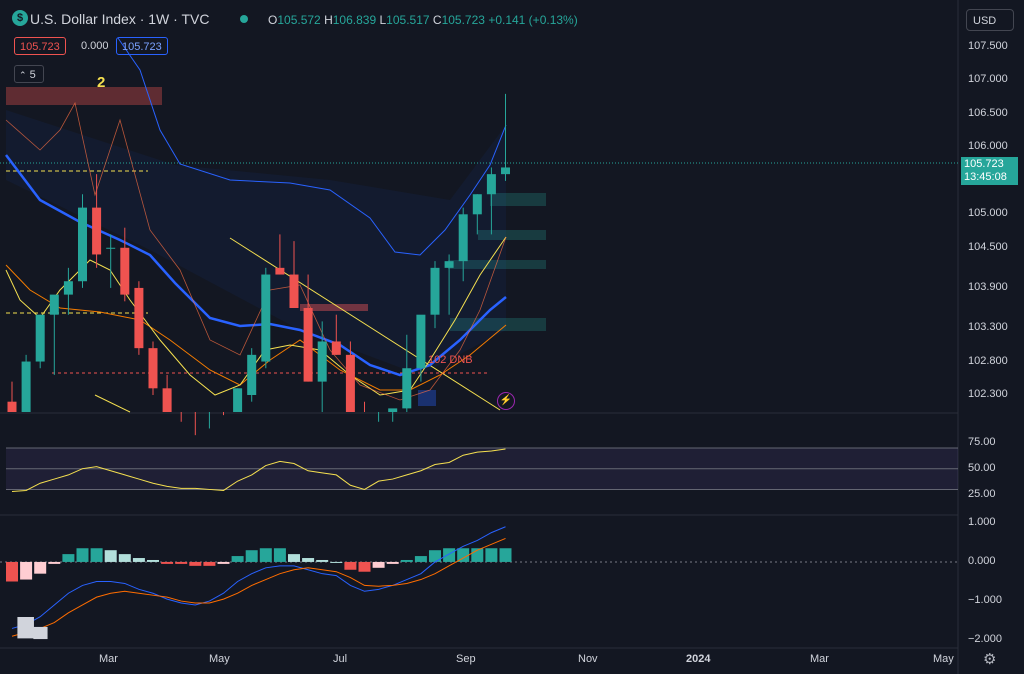  I want to click on price-tick-label: 107.000, so click(988, 79).